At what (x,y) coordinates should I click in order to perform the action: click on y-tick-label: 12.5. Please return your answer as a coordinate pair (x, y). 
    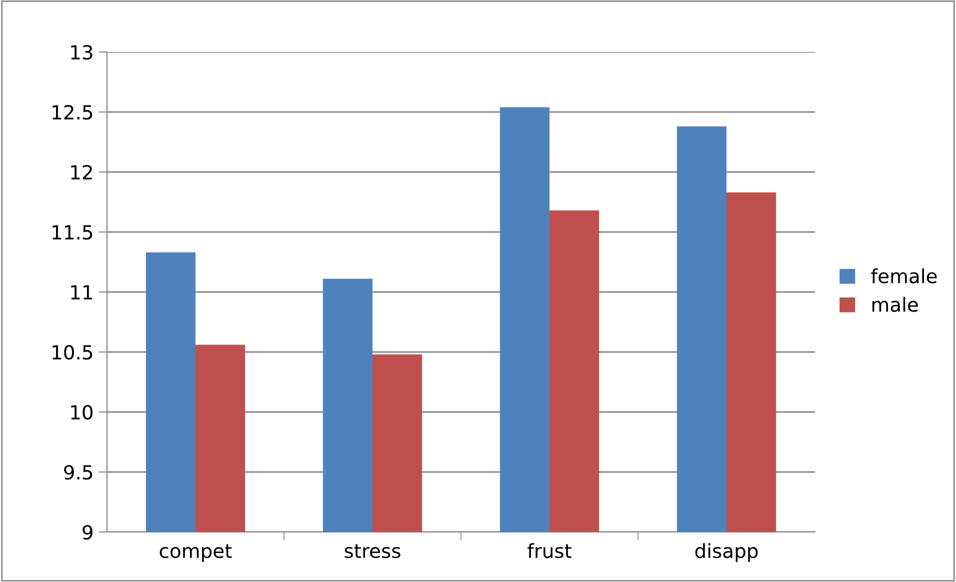
    Looking at the image, I should click on (72, 112).